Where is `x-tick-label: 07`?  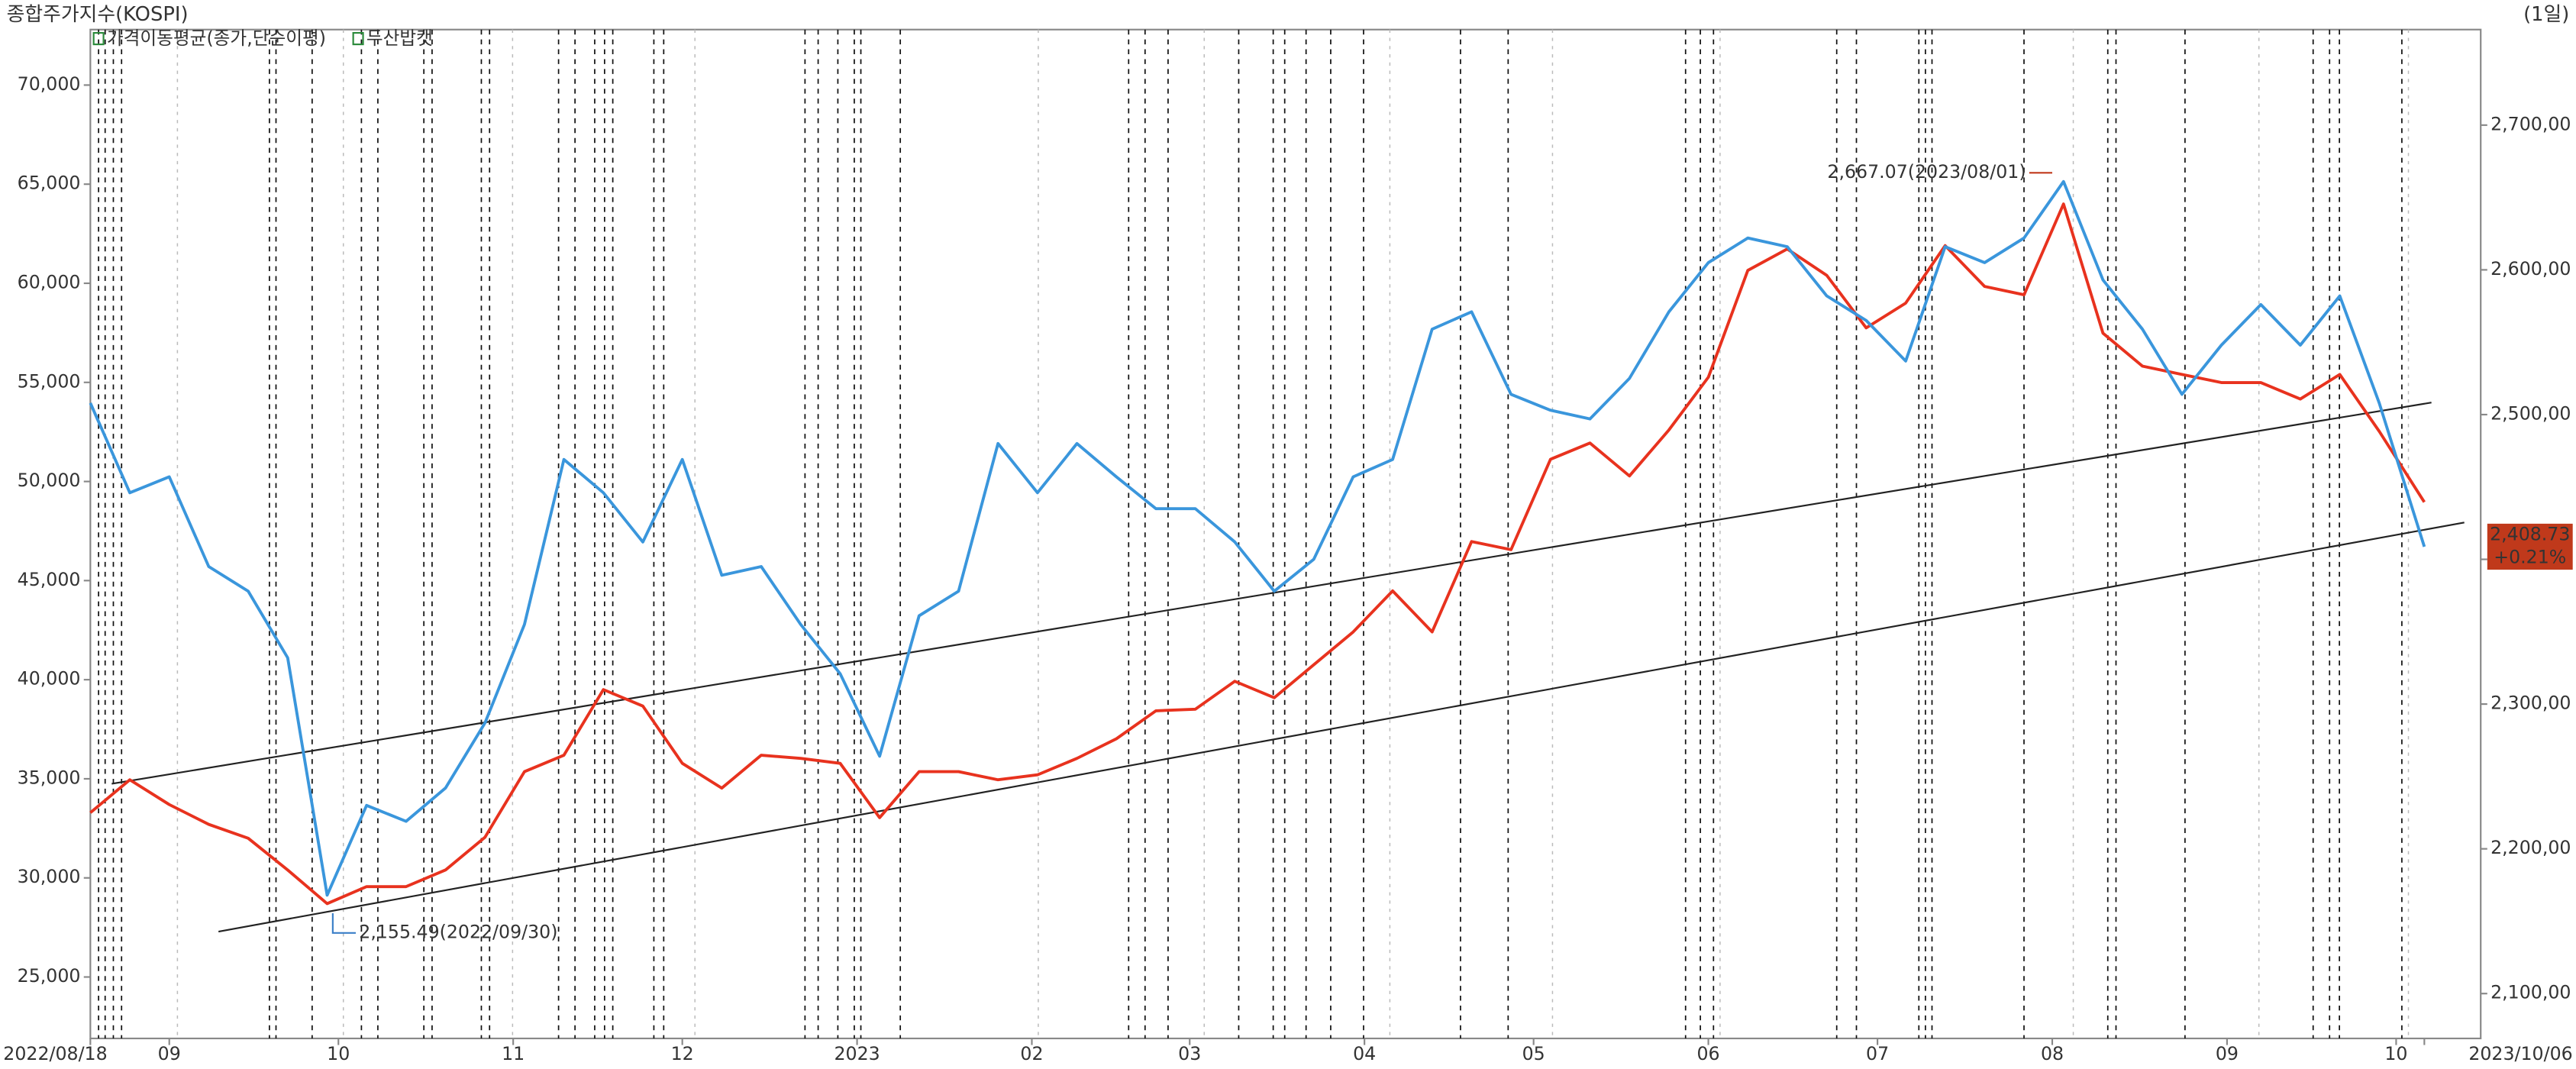
x-tick-label: 07 is located at coordinates (1877, 1053).